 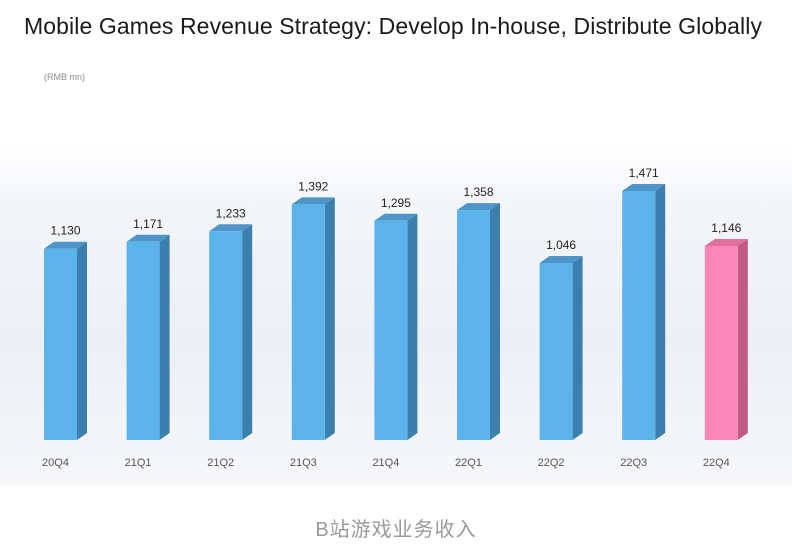 I want to click on bar-side-22Q2, so click(x=577, y=347).